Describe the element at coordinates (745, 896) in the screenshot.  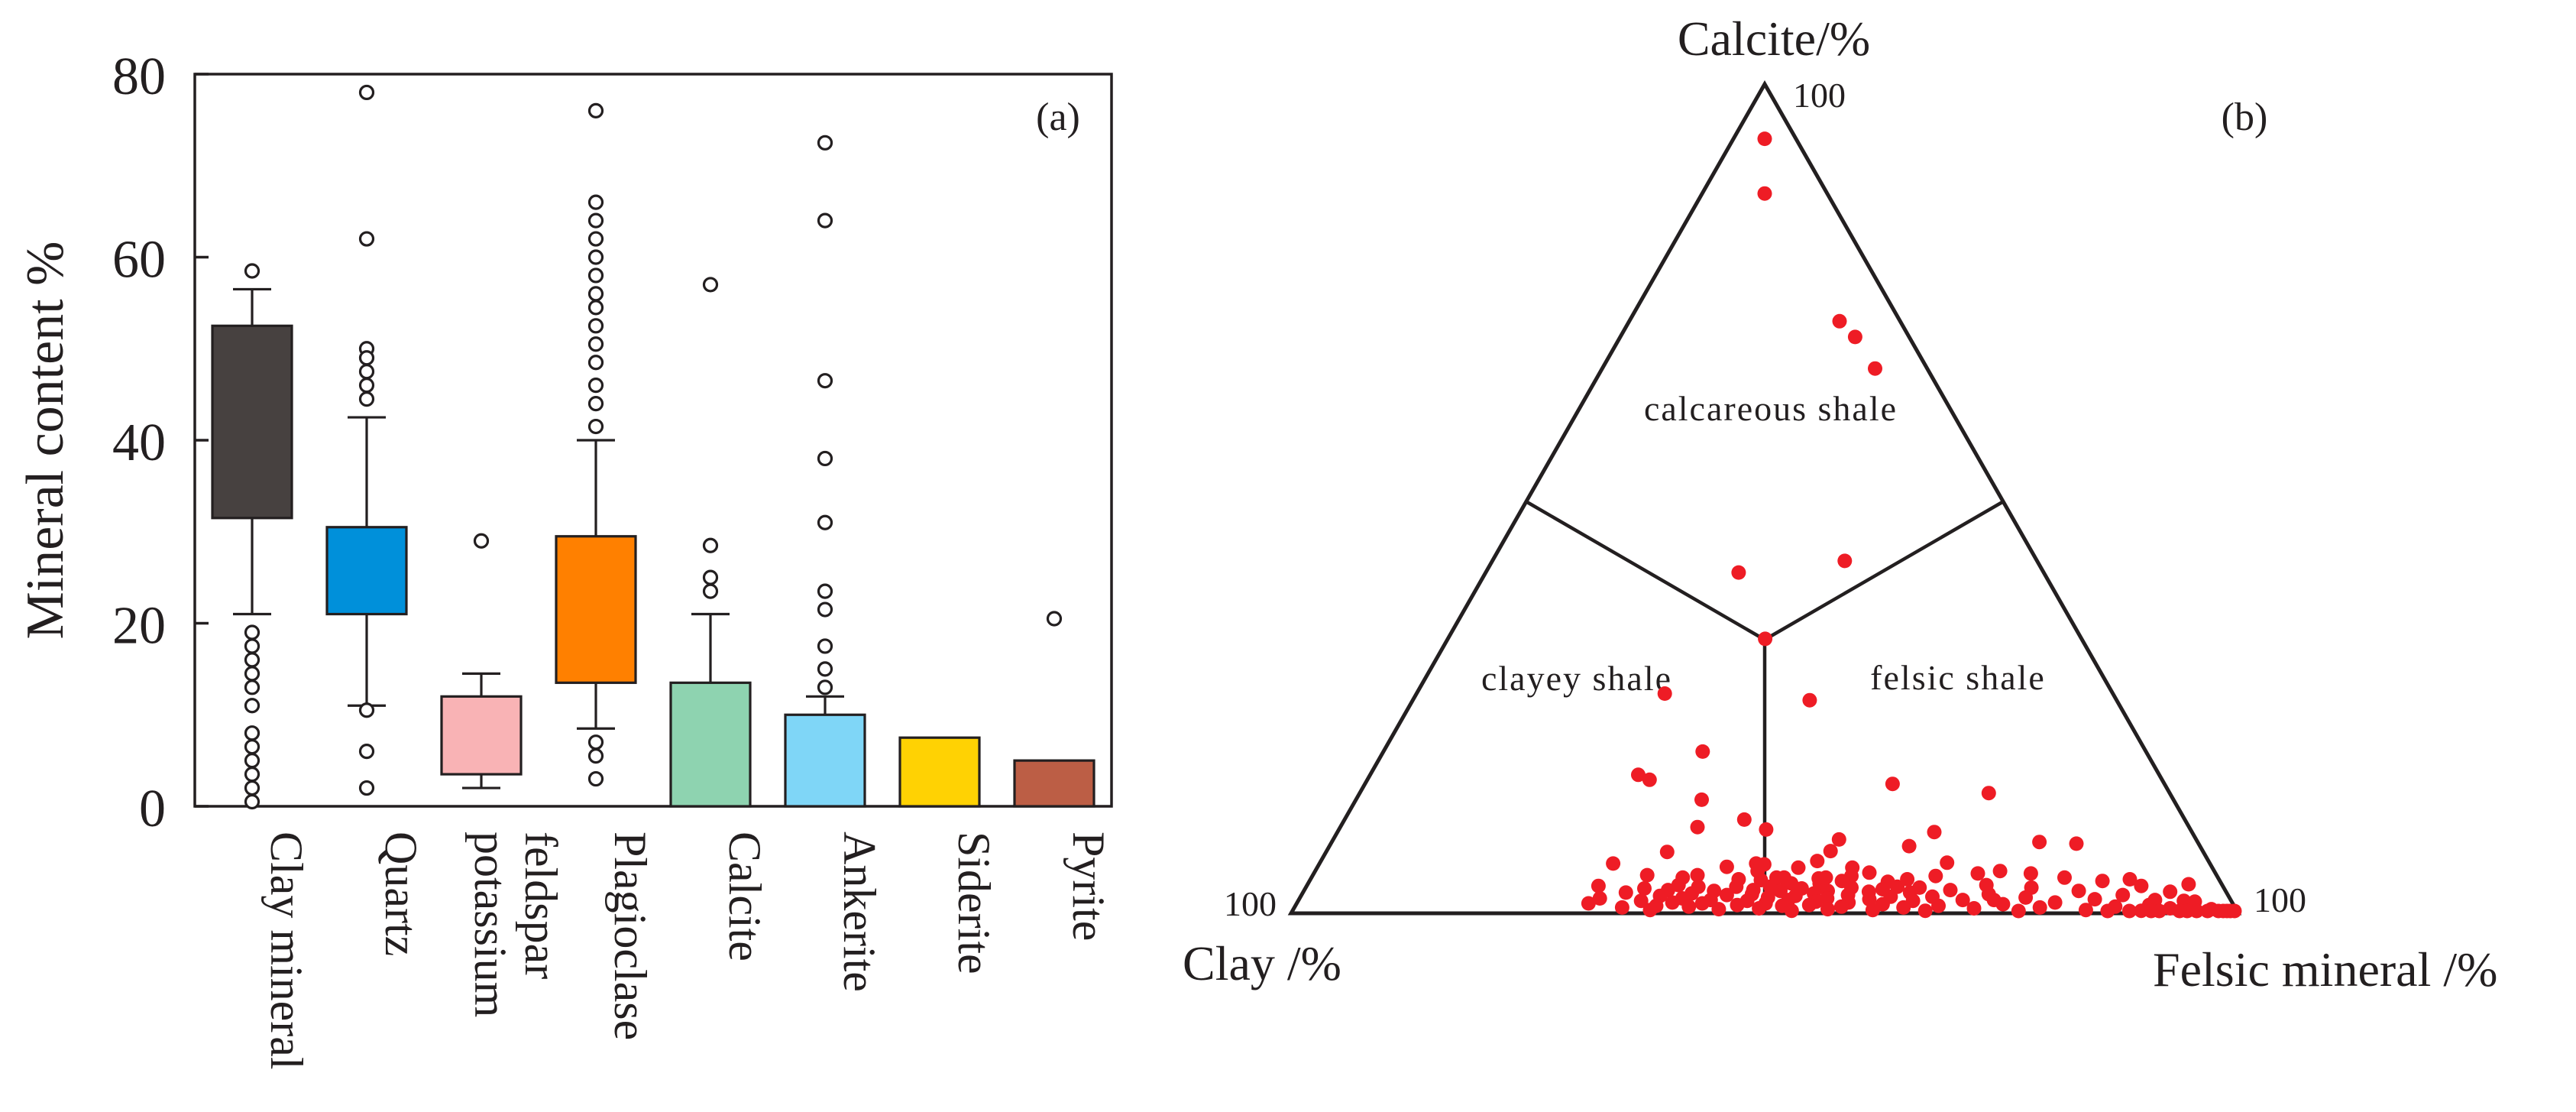
I see `category-label: Calcite` at that location.